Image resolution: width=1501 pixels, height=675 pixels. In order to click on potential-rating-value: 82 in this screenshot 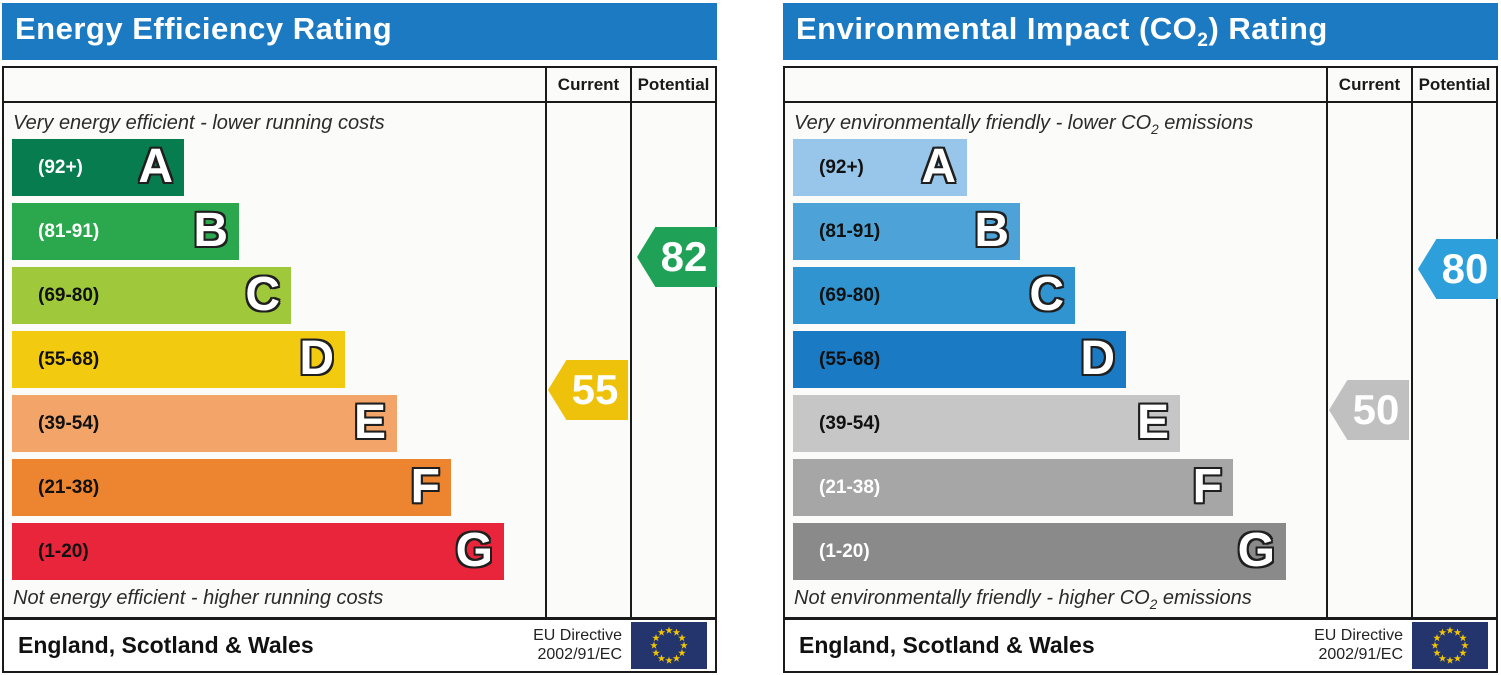, I will do `click(684, 256)`.